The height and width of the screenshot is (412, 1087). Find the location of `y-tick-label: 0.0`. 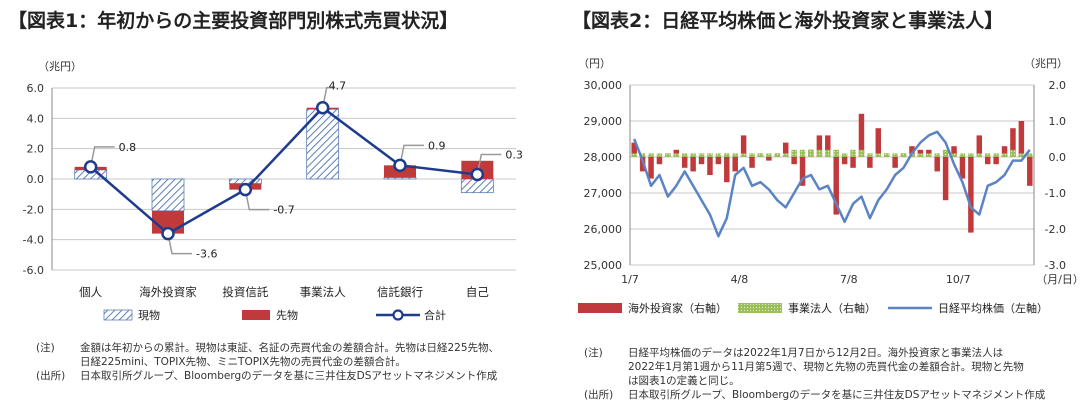

y-tick-label: 0.0 is located at coordinates (36, 179).